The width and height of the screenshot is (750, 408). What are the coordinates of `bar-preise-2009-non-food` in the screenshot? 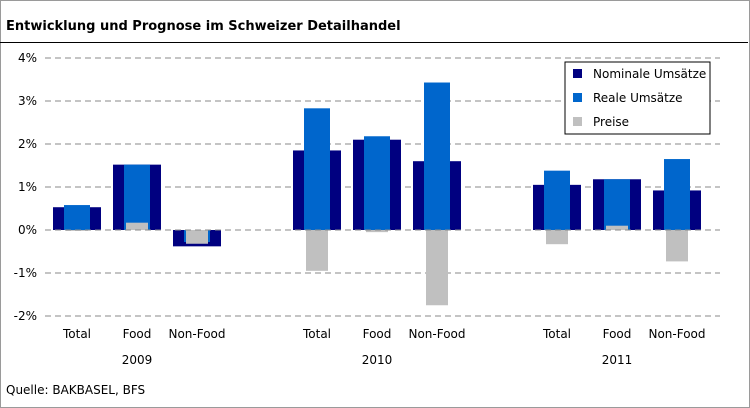 It's located at (197, 237).